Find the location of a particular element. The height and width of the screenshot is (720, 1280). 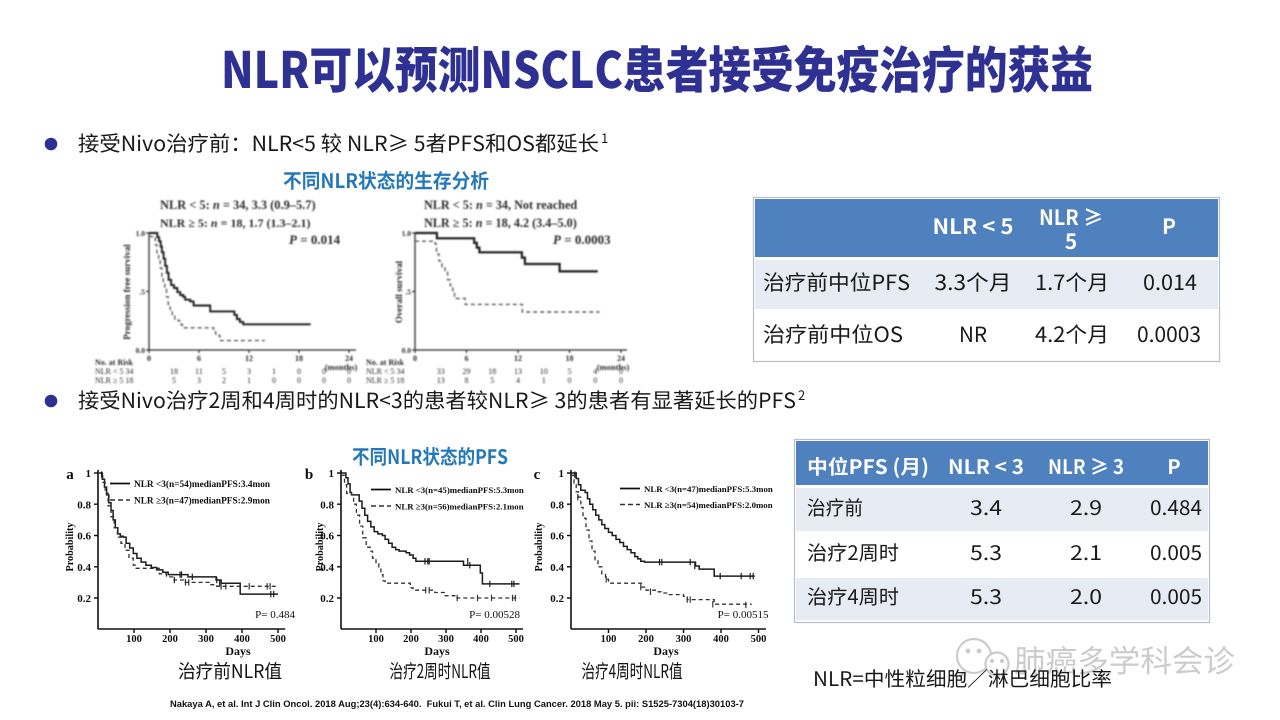

svg-text: Overall survival is located at coordinates (399, 291).